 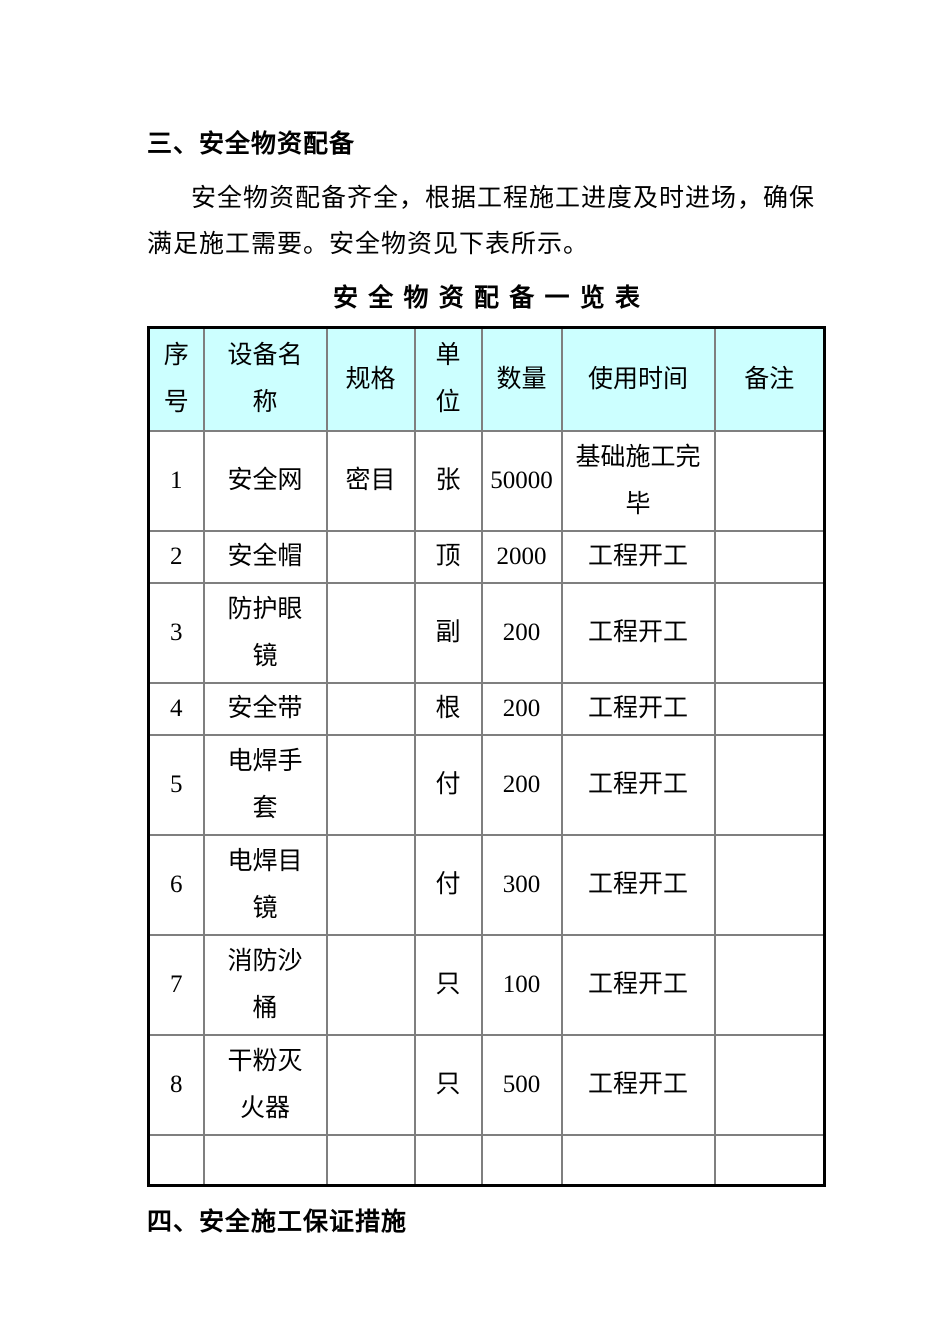 What do you see at coordinates (448, 480) in the screenshot?
I see `table-cell: 张` at bounding box center [448, 480].